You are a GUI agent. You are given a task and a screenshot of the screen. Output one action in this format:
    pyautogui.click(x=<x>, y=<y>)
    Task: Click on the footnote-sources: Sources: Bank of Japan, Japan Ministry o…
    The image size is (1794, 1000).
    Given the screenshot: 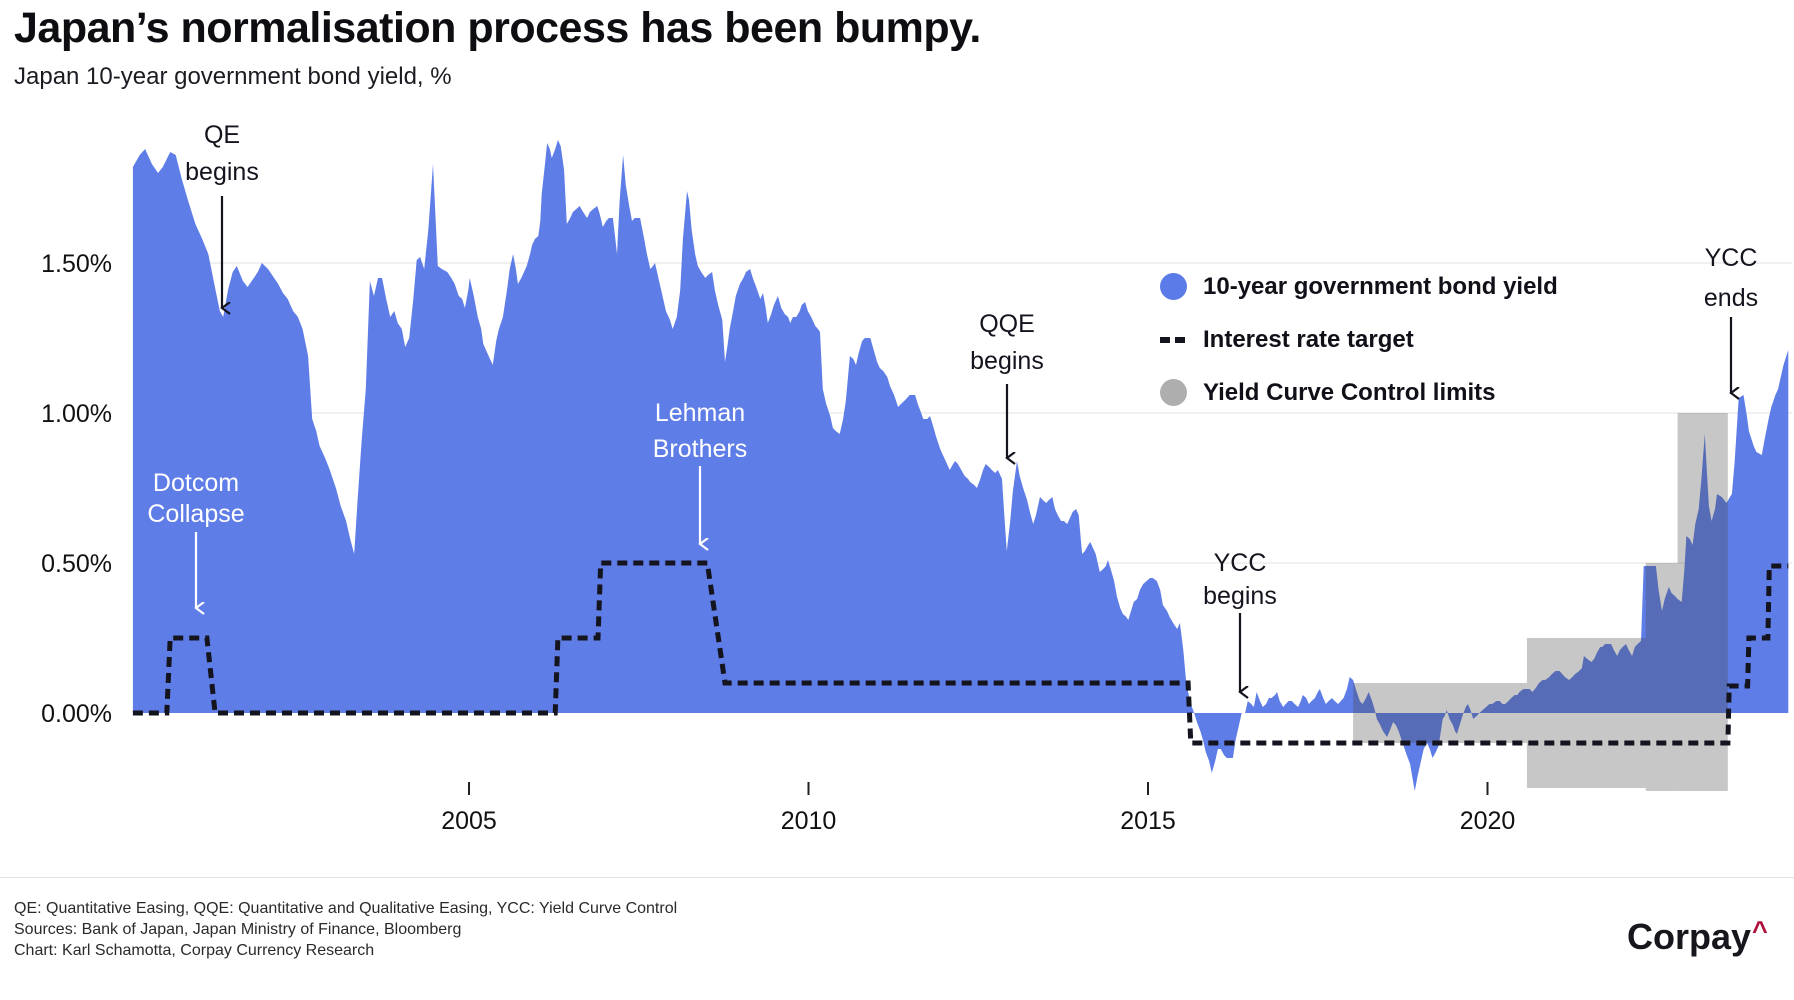 What is the action you would take?
    pyautogui.click(x=238, y=929)
    